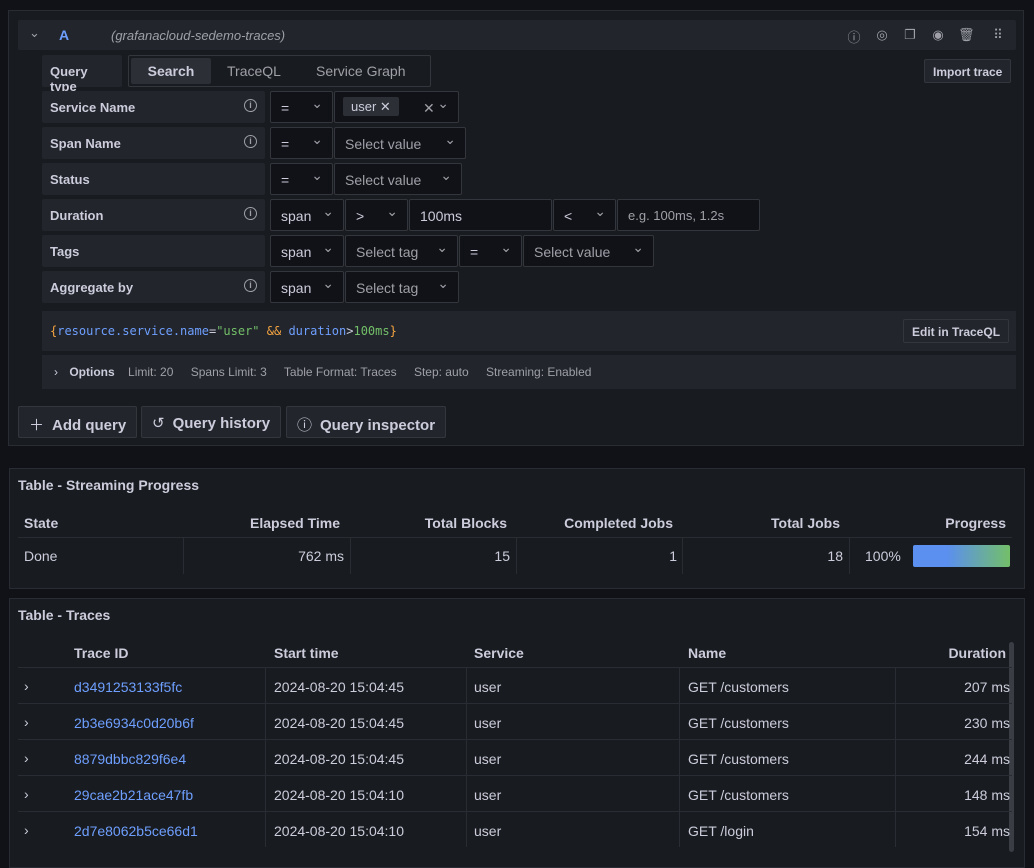 This screenshot has height=868, width=1034. Describe the element at coordinates (101, 653) in the screenshot. I see `column-header: Trace ID` at that location.